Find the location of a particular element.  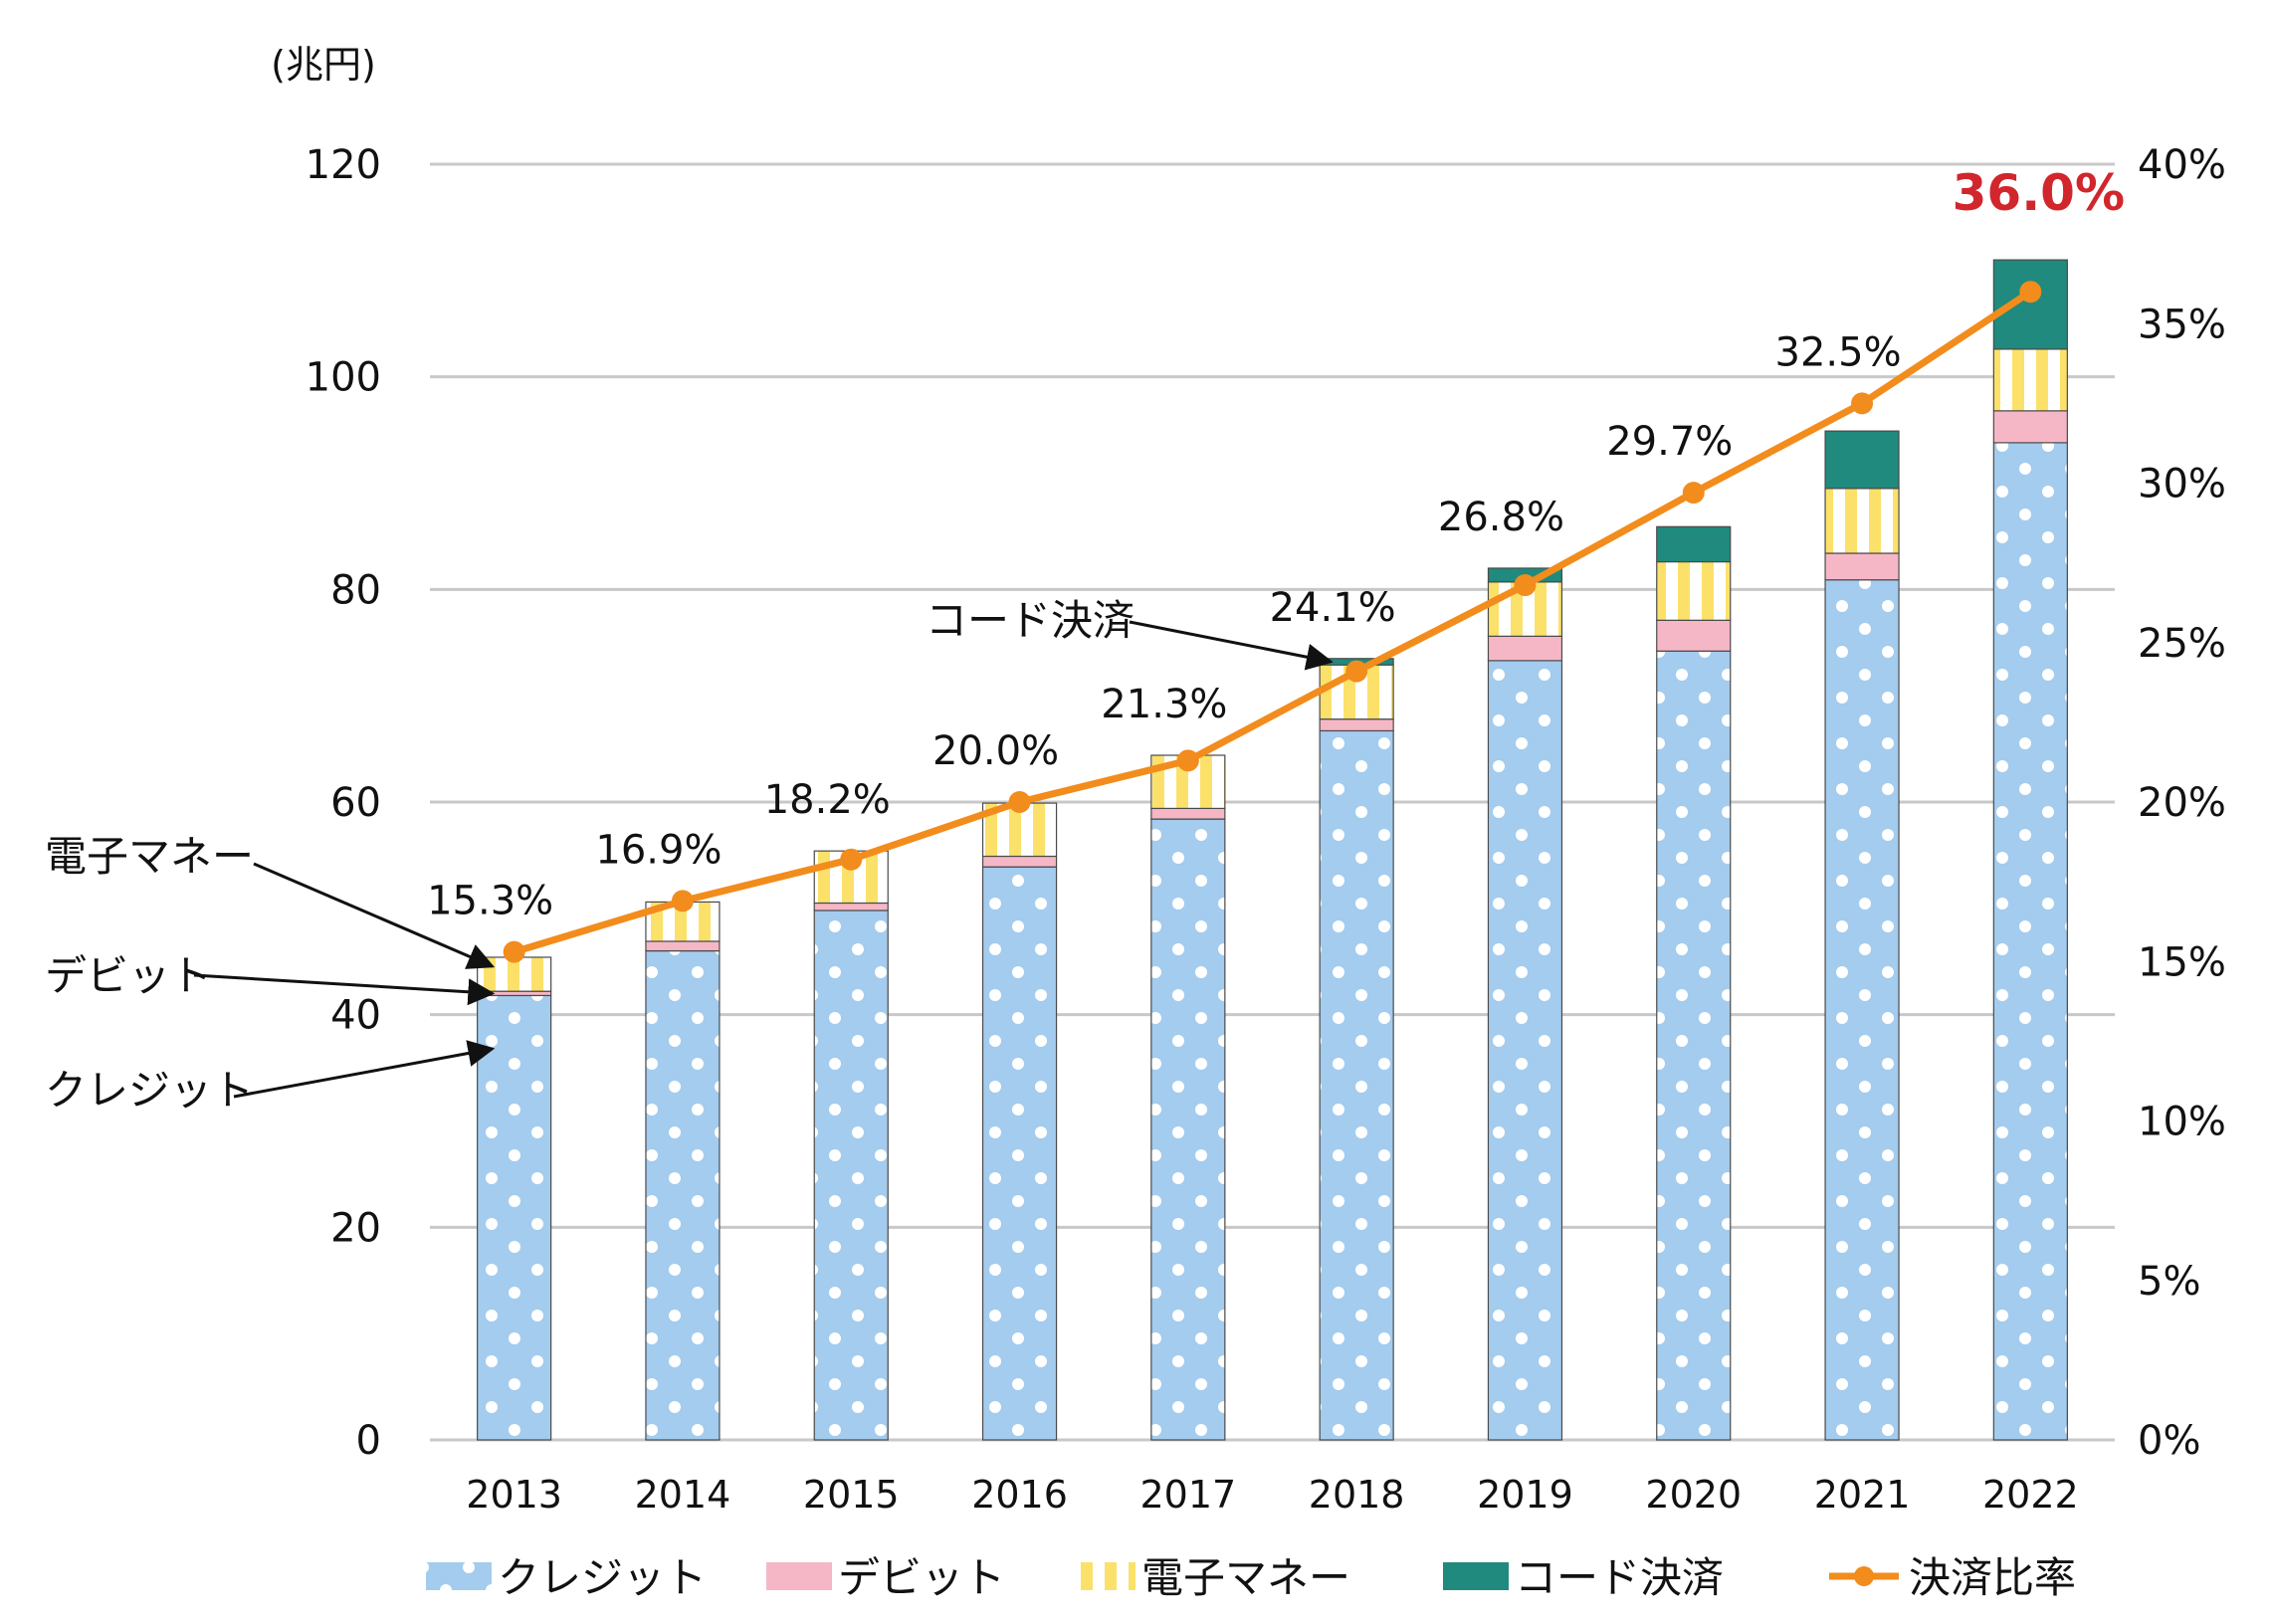

ratio-label: 20.0% is located at coordinates (995, 751).